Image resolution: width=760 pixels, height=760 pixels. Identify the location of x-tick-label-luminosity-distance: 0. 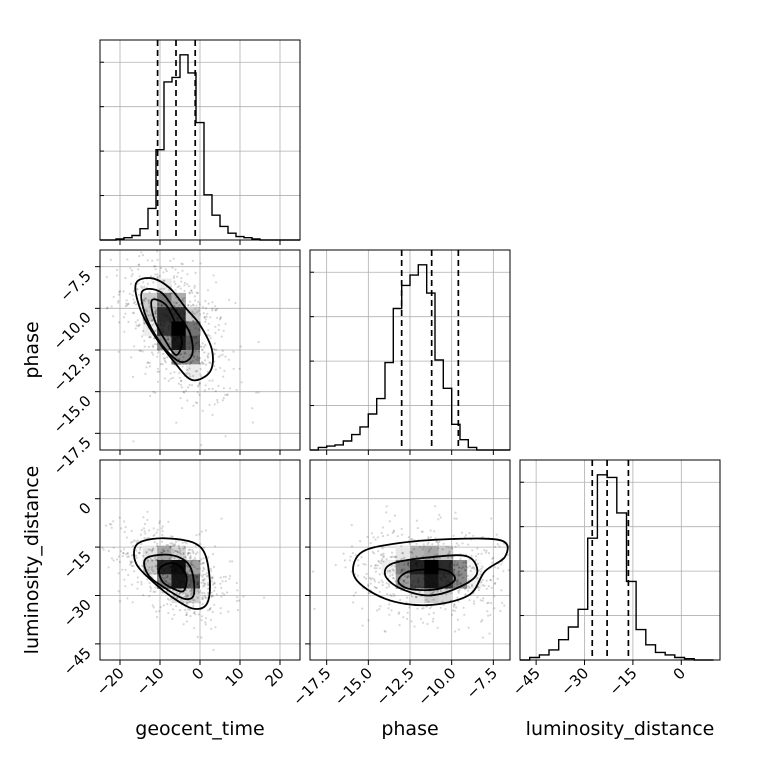
(679, 673).